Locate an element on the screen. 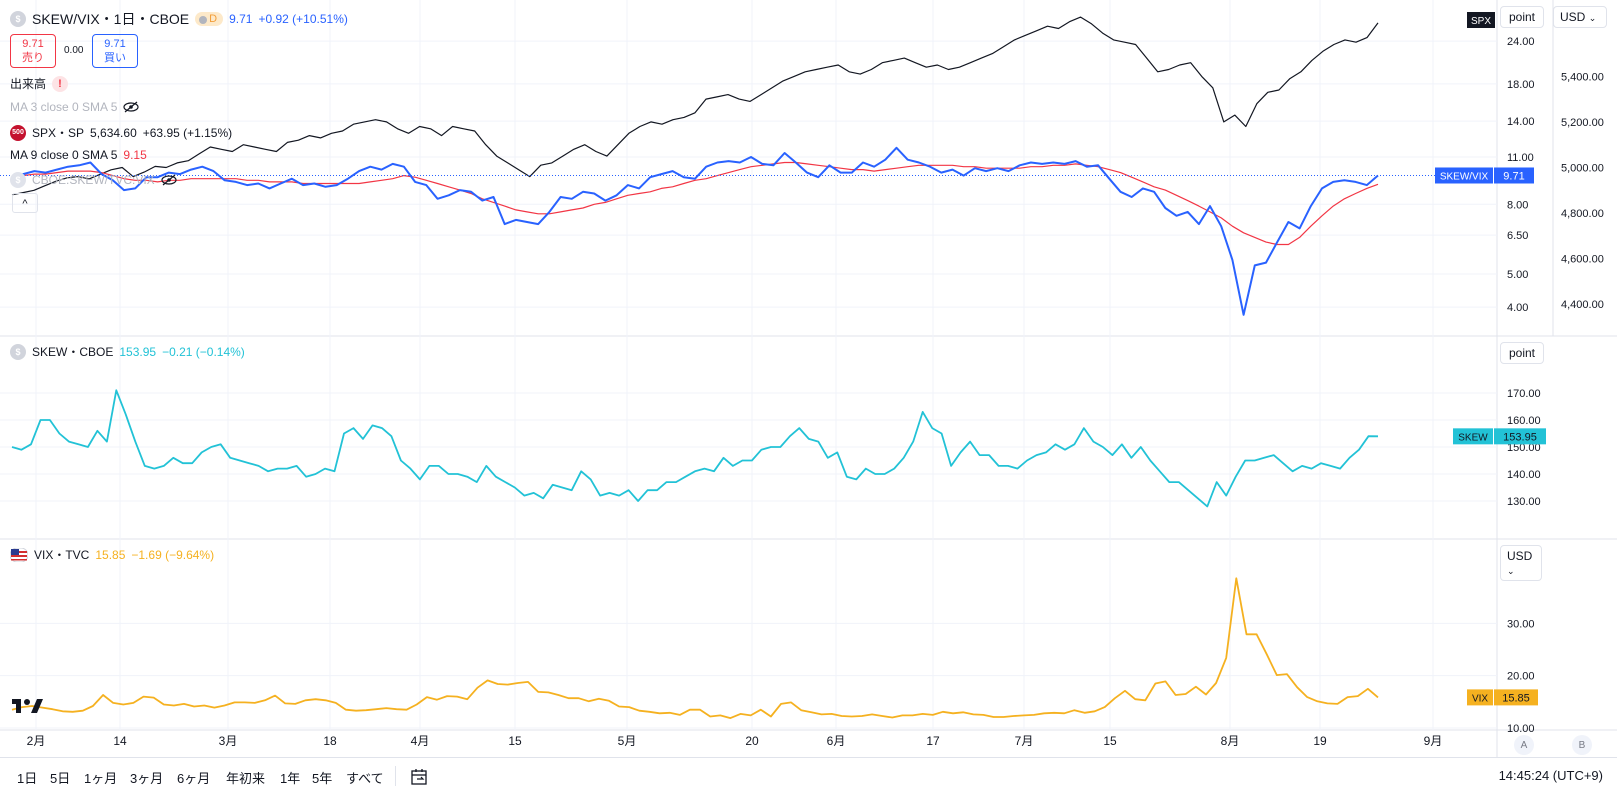 The height and width of the screenshot is (796, 1617). skew-value-tag: 153.95 is located at coordinates (1520, 437).